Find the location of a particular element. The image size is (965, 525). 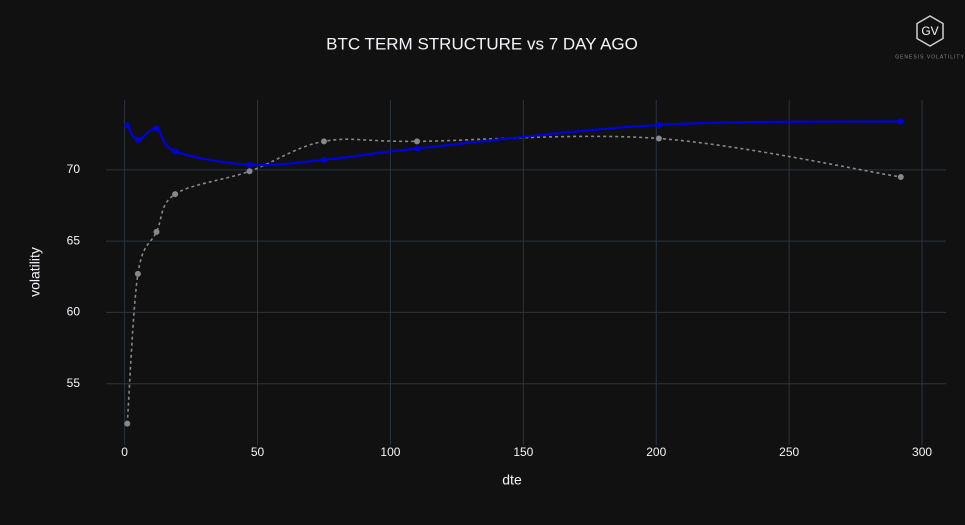

x-tick-label: 0 is located at coordinates (124, 452).